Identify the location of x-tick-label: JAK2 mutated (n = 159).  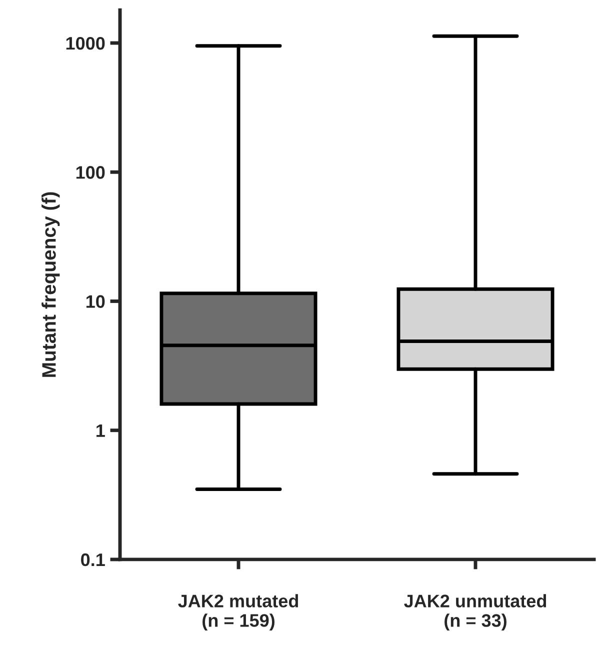
(238, 612).